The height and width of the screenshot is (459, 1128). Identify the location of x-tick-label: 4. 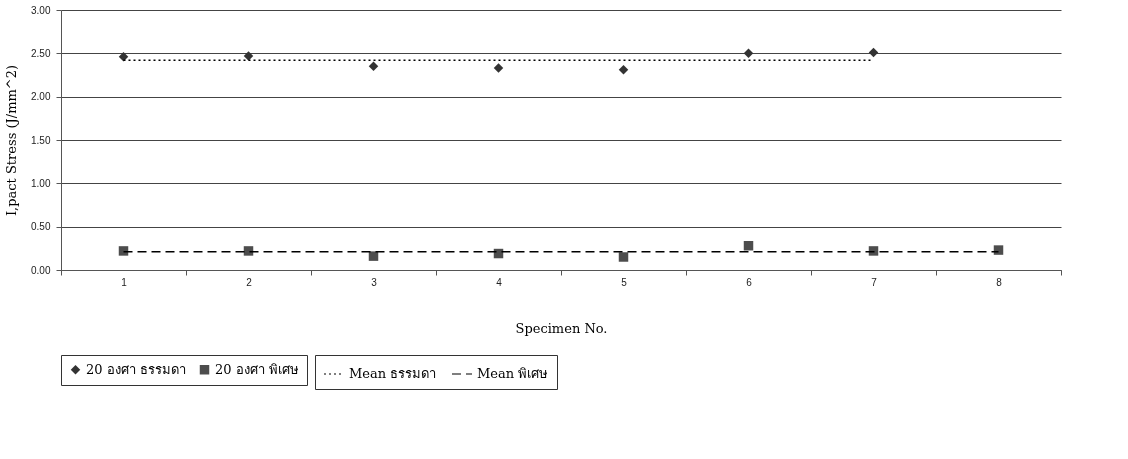
(499, 282).